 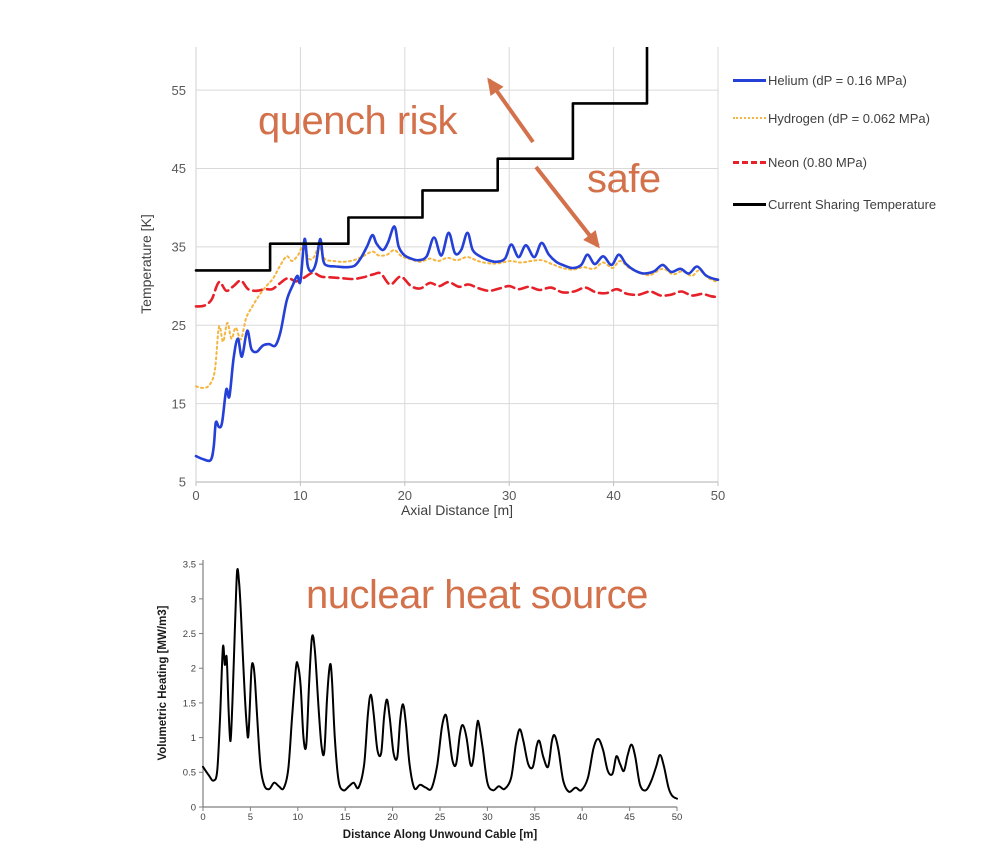 What do you see at coordinates (511, 110) in the screenshot?
I see `quench-risk-arrow` at bounding box center [511, 110].